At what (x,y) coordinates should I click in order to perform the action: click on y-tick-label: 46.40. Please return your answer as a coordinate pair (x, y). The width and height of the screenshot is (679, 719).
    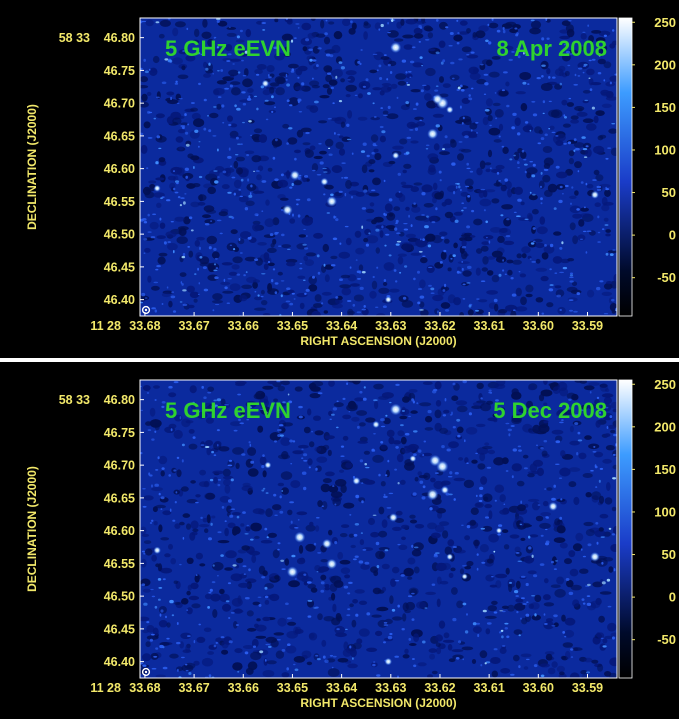
    Looking at the image, I should click on (119, 662).